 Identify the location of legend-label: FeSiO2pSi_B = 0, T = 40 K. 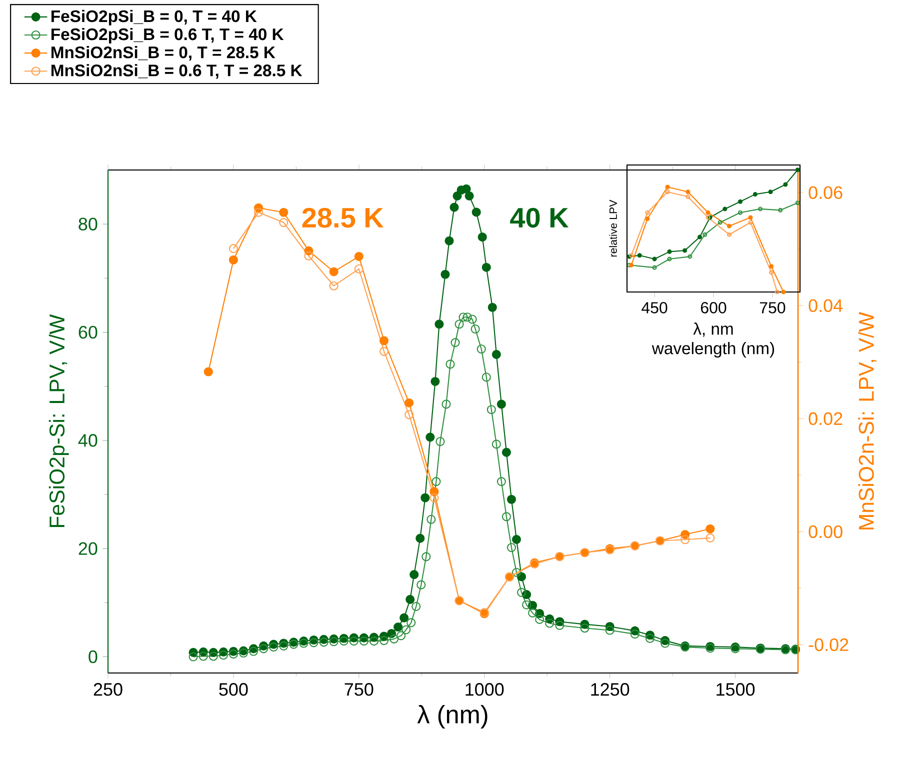
(154, 18).